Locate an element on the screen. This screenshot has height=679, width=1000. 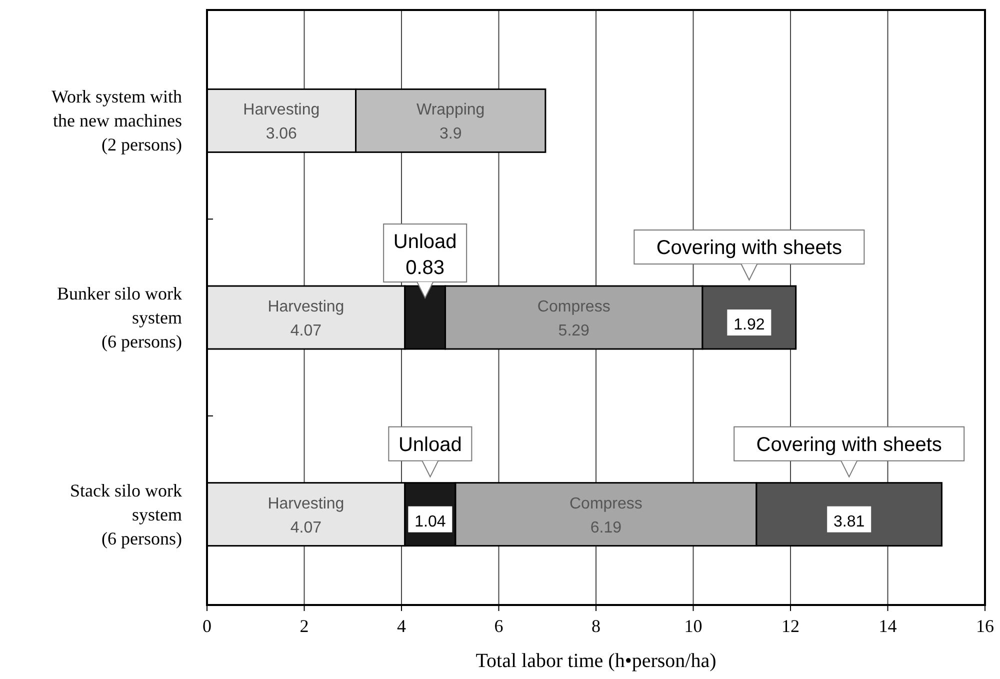
data-label: 6.19 is located at coordinates (606, 527).